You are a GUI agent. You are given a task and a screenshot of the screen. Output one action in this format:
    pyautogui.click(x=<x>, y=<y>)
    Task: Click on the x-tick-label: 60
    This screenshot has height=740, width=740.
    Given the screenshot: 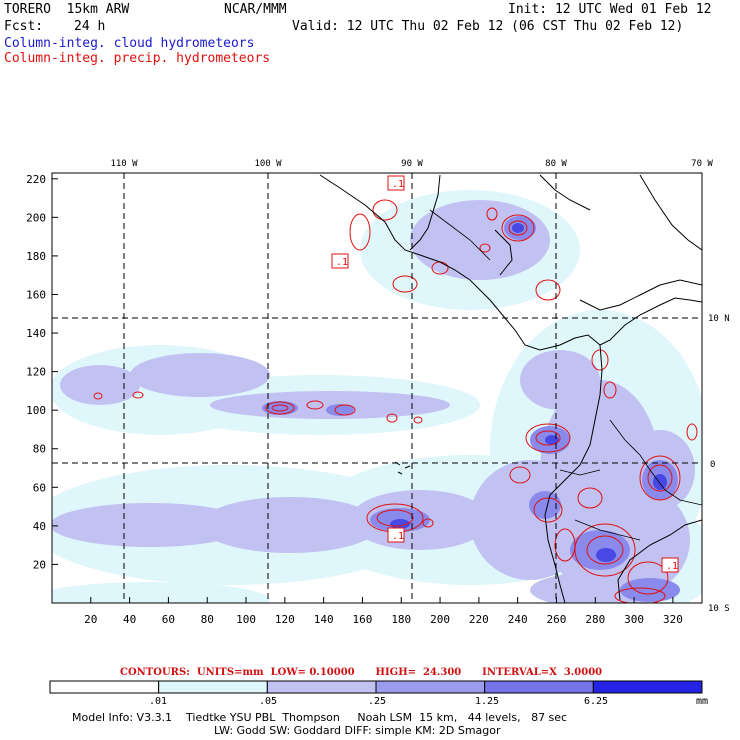 What is the action you would take?
    pyautogui.click(x=168, y=619)
    